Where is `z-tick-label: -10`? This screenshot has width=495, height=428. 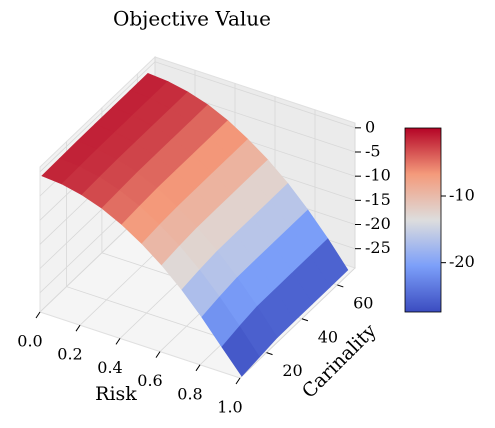 z-tick-label: -10 is located at coordinates (378, 175).